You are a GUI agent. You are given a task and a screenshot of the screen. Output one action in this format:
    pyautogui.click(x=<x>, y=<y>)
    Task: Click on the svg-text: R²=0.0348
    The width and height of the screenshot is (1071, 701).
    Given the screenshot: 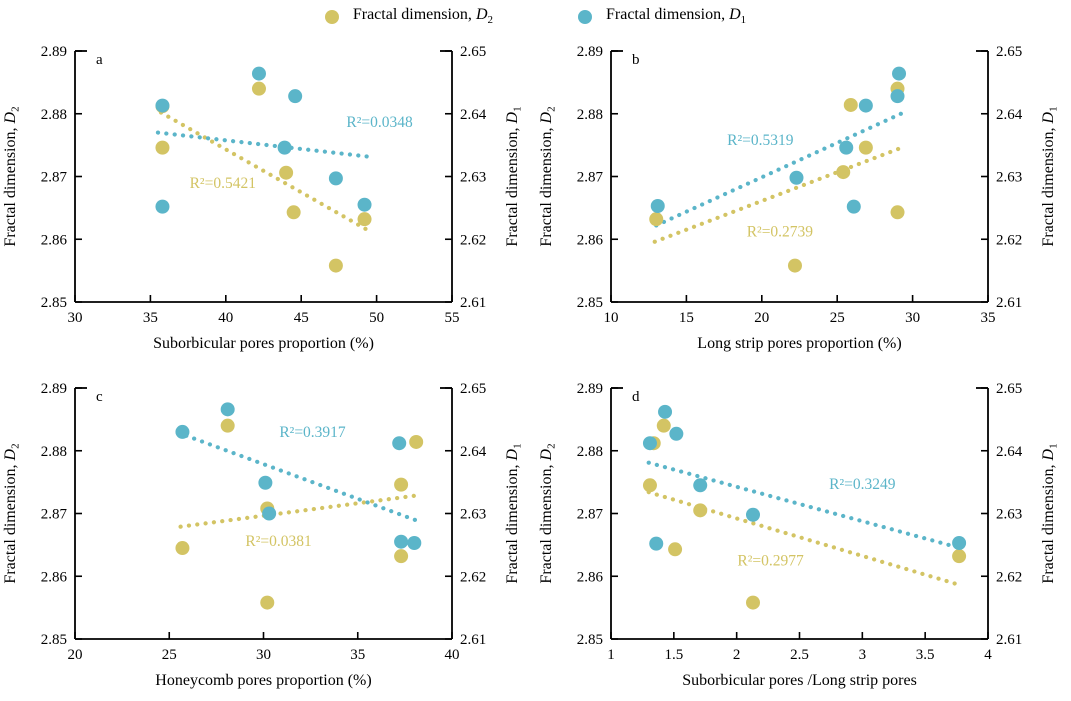 What is the action you would take?
    pyautogui.click(x=379, y=122)
    